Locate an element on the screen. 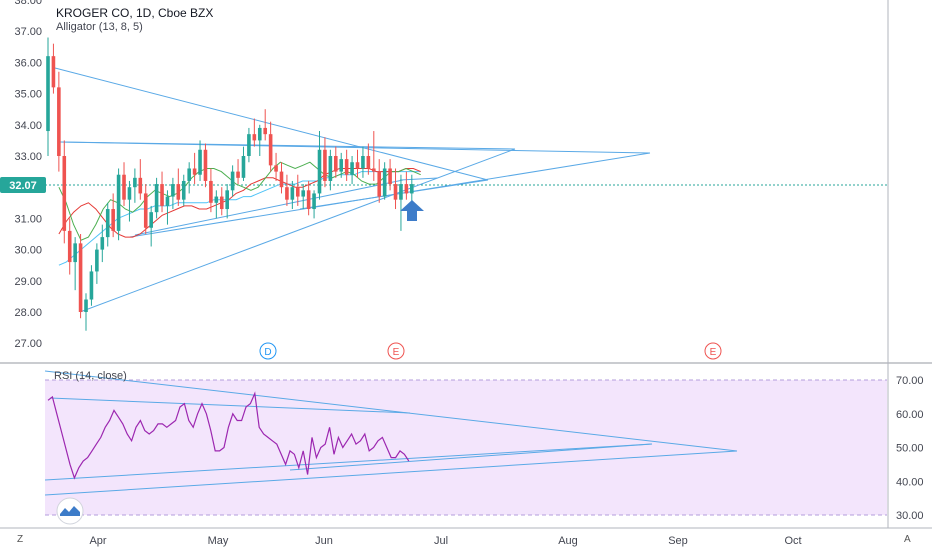  rsi-indicator-label: RSI (14, close) is located at coordinates (90, 376).